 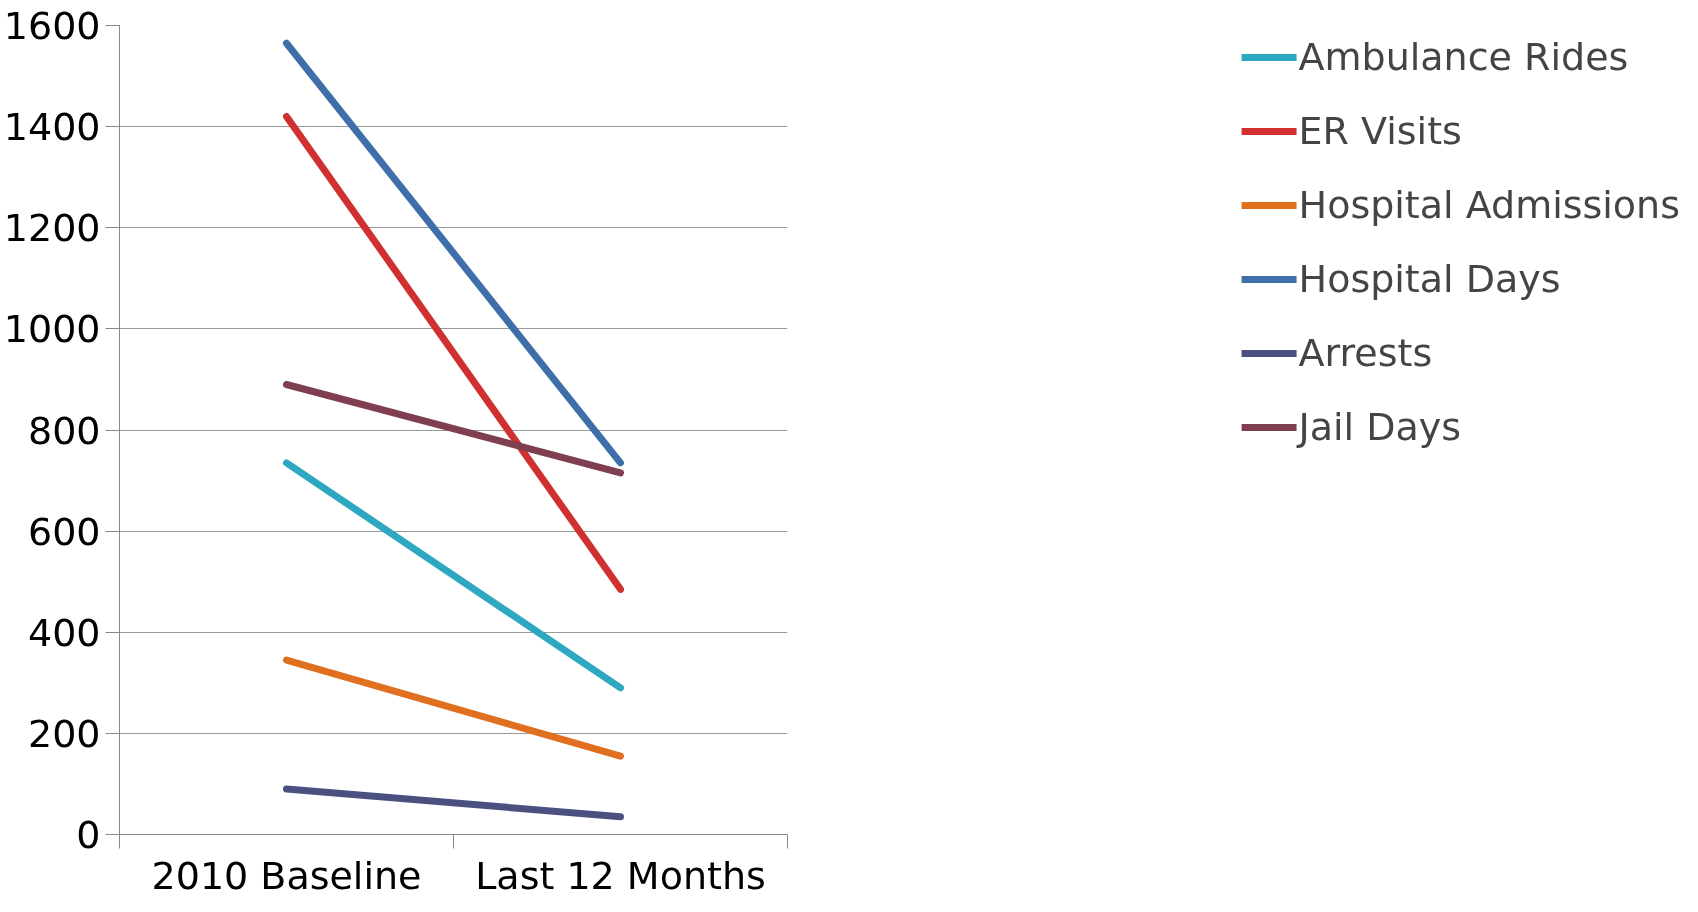 I want to click on x-tick-label: Last 12 Months, so click(x=620, y=875).